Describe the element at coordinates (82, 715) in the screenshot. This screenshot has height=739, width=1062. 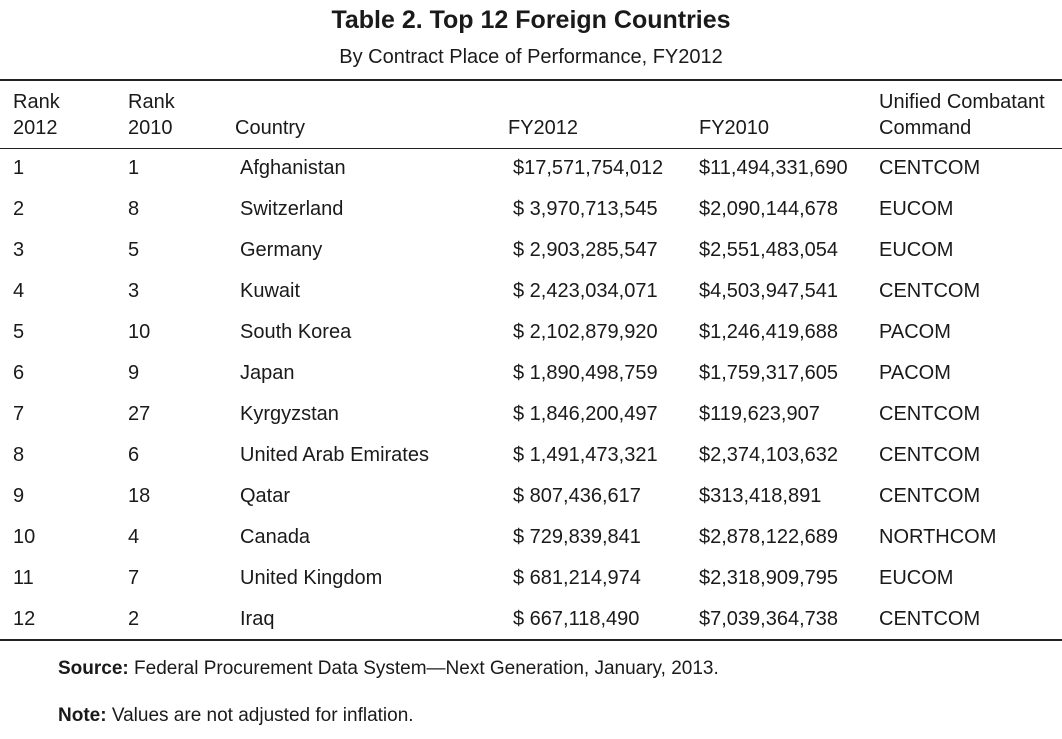
I see `note-label: Note:` at that location.